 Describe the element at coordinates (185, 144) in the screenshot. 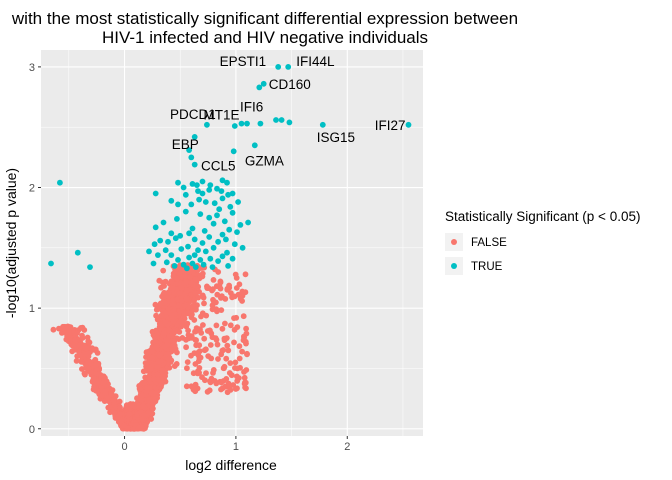

I see `gene-label-ebp: EBP` at that location.